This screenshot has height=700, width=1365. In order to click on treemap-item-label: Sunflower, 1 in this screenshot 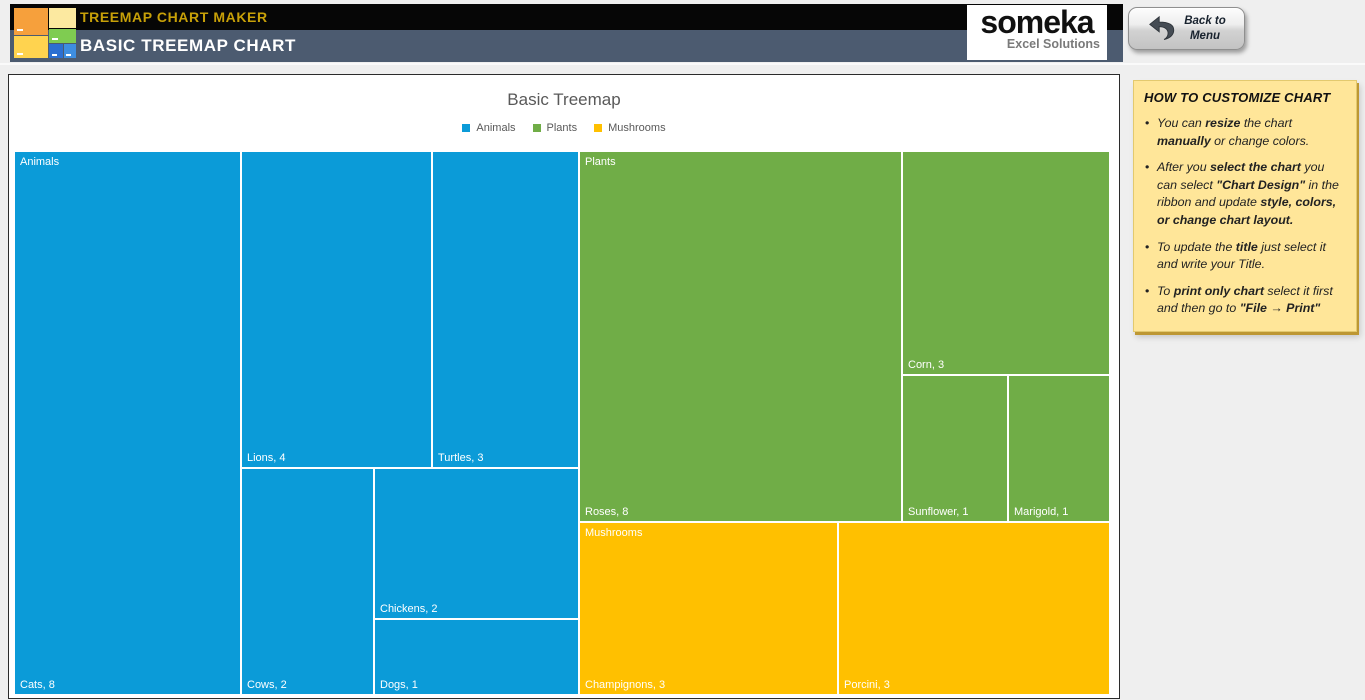, I will do `click(938, 512)`.